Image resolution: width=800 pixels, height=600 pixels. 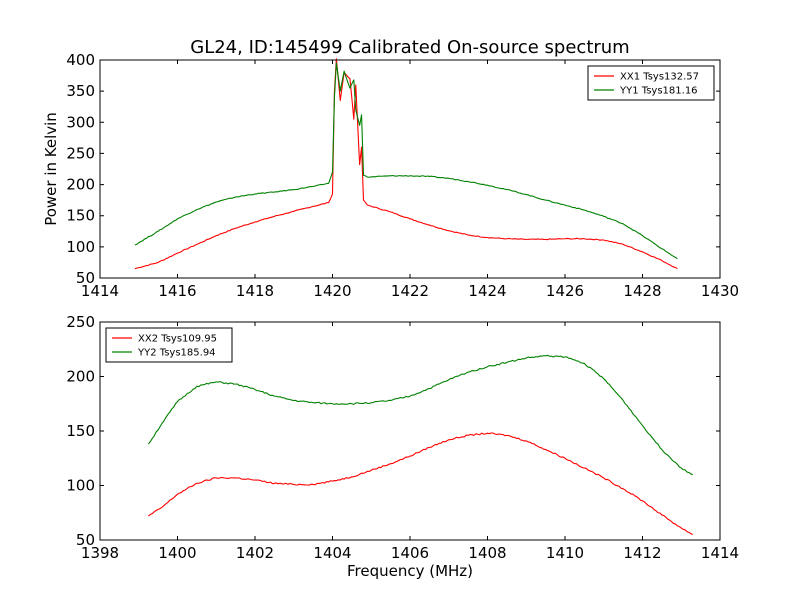 I want to click on x-tick-label: 1416, so click(x=177, y=291).